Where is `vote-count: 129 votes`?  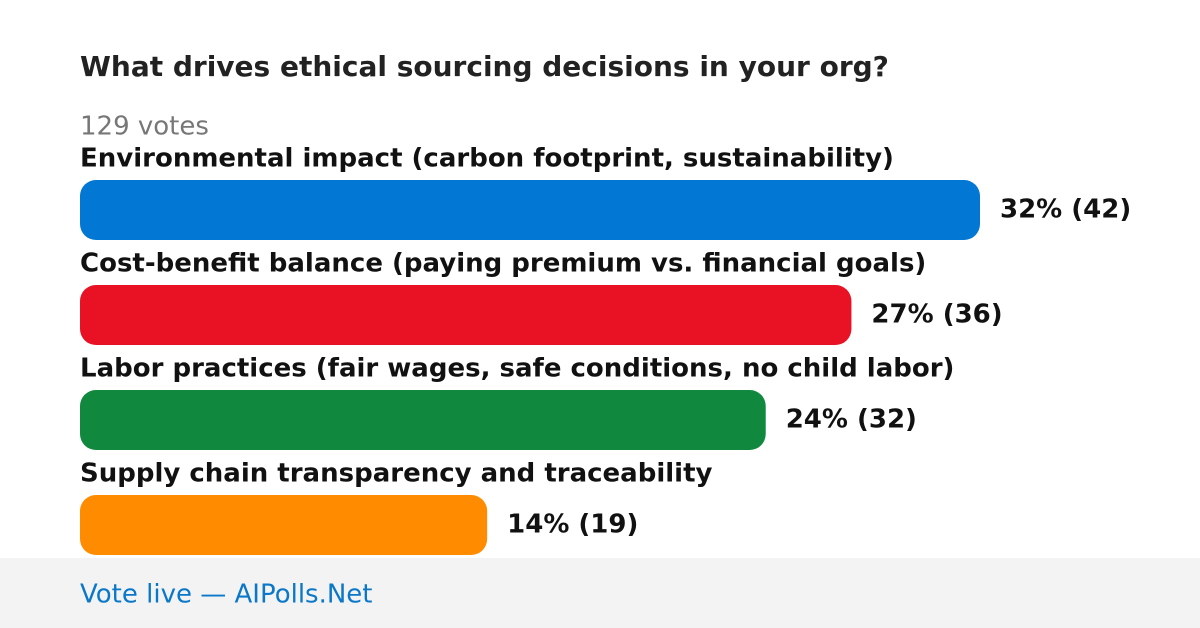
vote-count: 129 votes is located at coordinates (144, 127).